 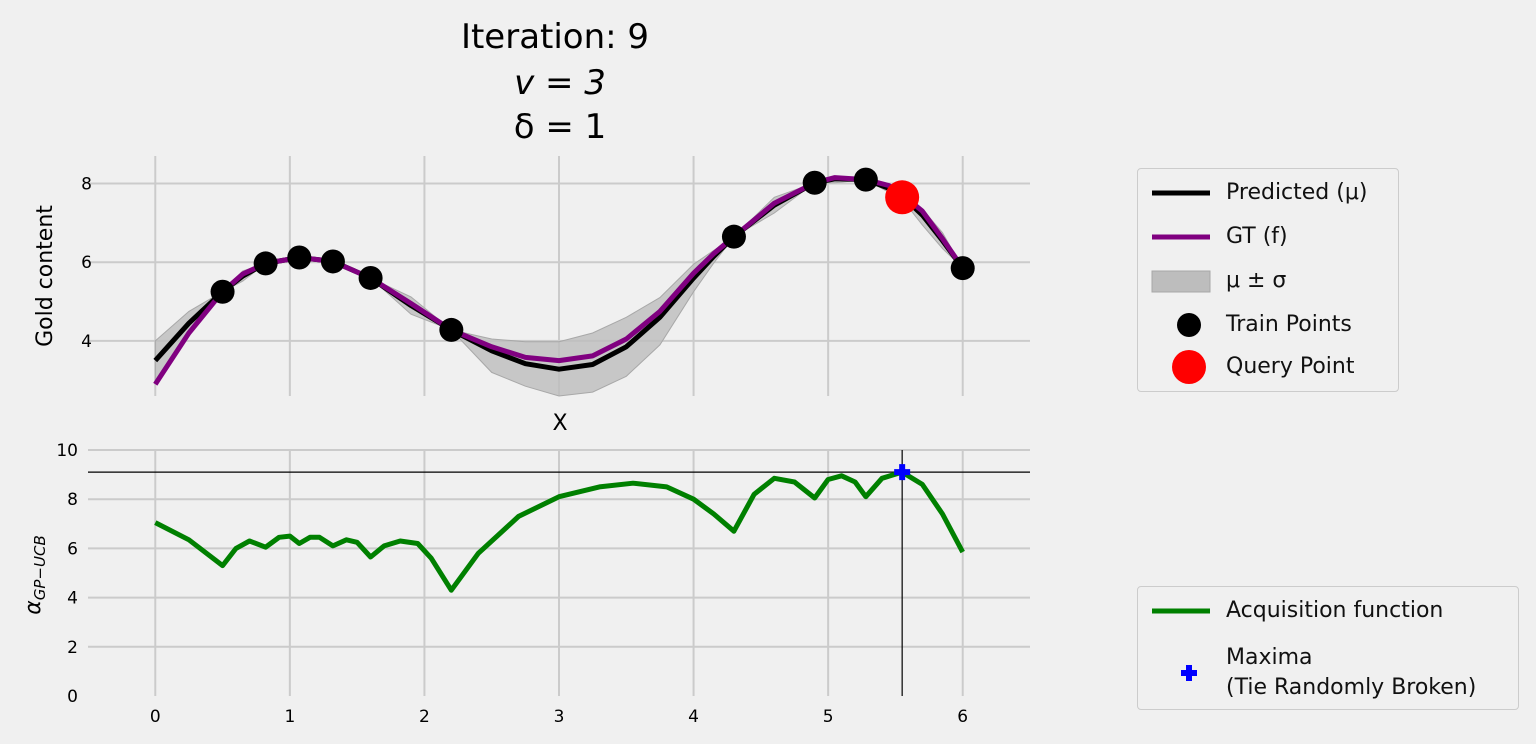 I want to click on y-tick-label: 10, so click(x=67, y=451).